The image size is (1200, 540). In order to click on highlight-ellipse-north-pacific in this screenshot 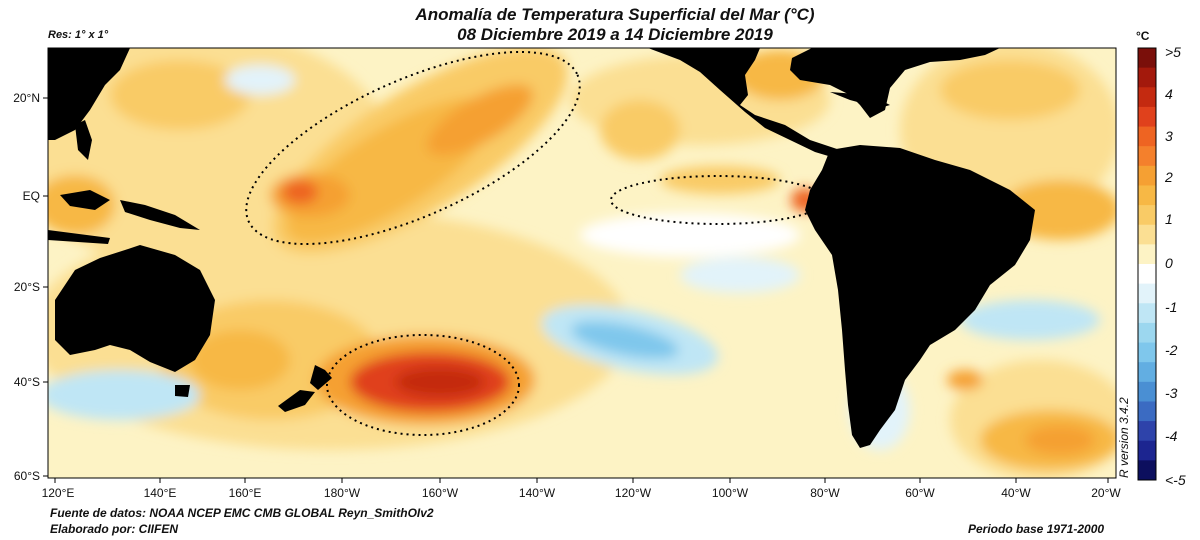, I will do `click(413, 148)`.